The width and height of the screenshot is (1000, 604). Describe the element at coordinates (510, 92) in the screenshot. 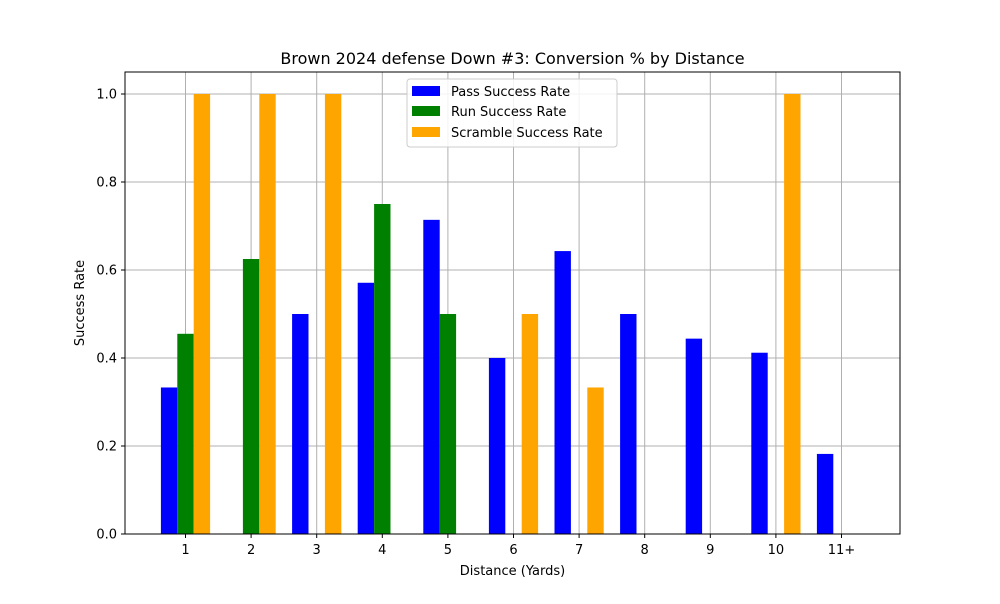

I see `legend-label-pass: Pass Success Rate` at that location.